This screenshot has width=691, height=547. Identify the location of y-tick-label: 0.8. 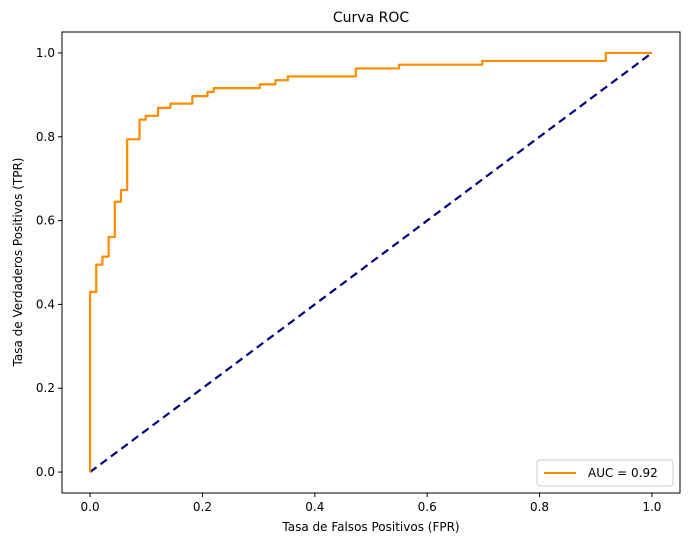
(45, 137).